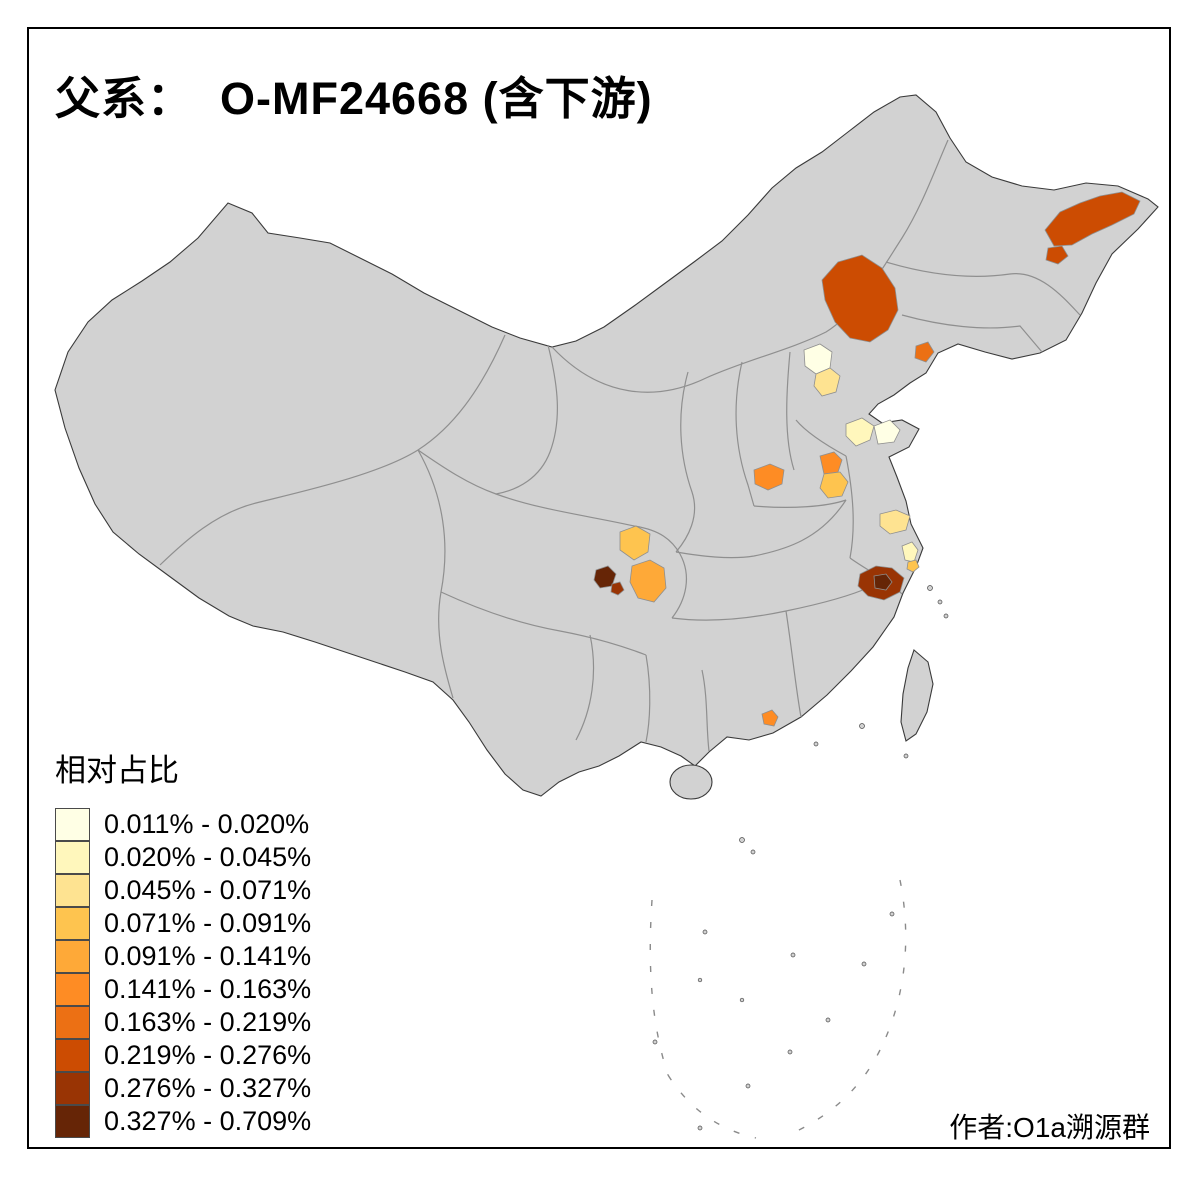 This screenshot has width=1200, height=1200. What do you see at coordinates (1057, 255) in the screenshot?
I see `region-northeast-small` at bounding box center [1057, 255].